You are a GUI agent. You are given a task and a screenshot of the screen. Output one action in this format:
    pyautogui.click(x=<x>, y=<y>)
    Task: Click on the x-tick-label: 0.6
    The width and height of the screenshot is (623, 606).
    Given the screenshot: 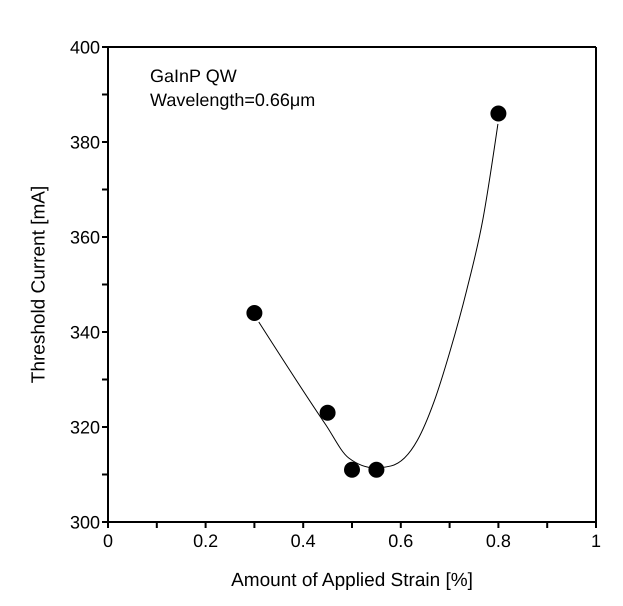 What is the action you would take?
    pyautogui.click(x=401, y=540)
    